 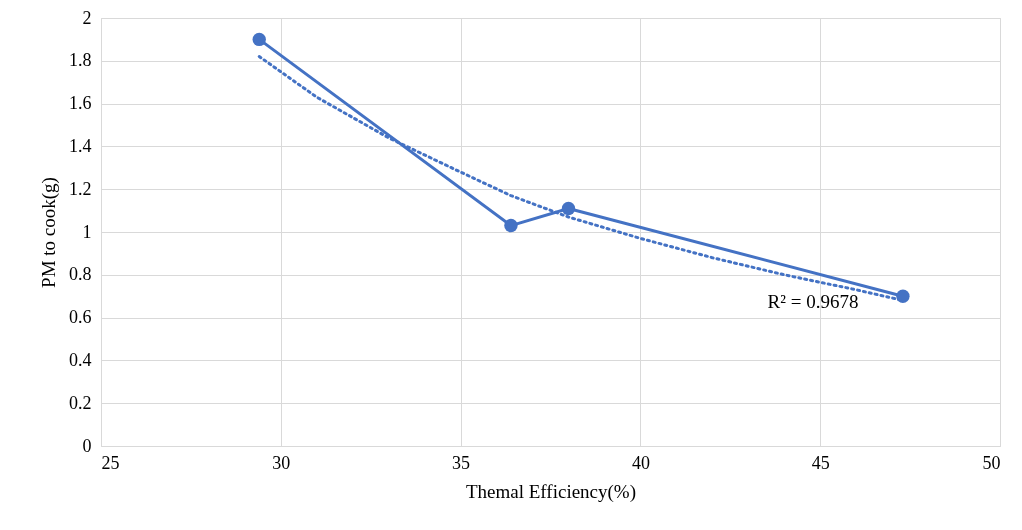 What do you see at coordinates (80, 188) in the screenshot?
I see `y-tick-label: 1.2` at bounding box center [80, 188].